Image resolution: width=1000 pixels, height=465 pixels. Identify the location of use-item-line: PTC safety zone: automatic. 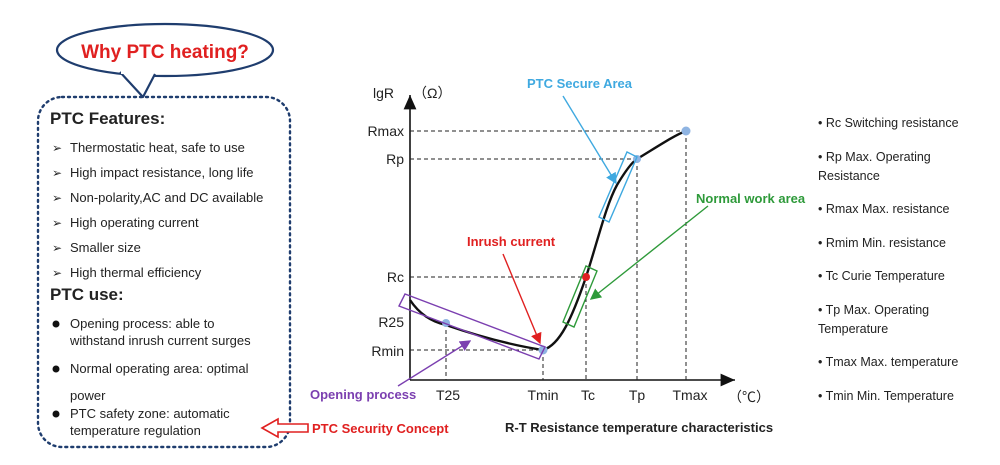
(150, 413).